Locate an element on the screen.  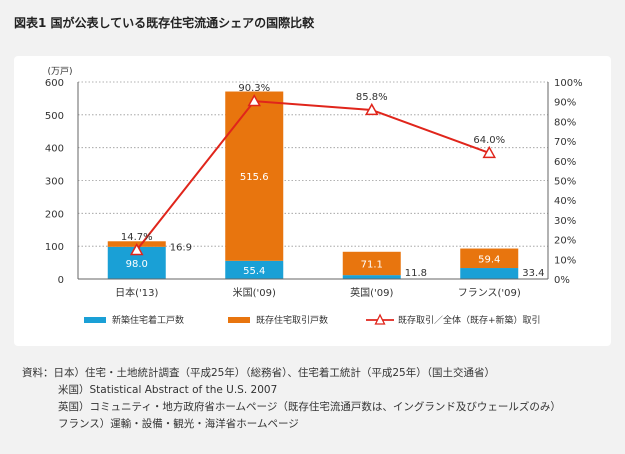
y2-tick-label: 60% is located at coordinates (565, 162).